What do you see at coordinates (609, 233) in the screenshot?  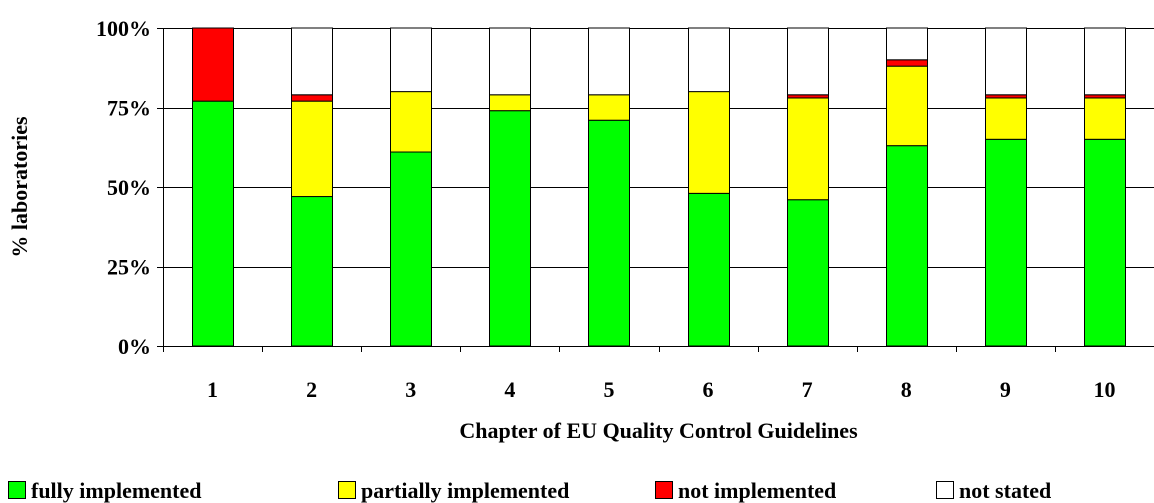 I see `bar-5-fully-implemented` at bounding box center [609, 233].